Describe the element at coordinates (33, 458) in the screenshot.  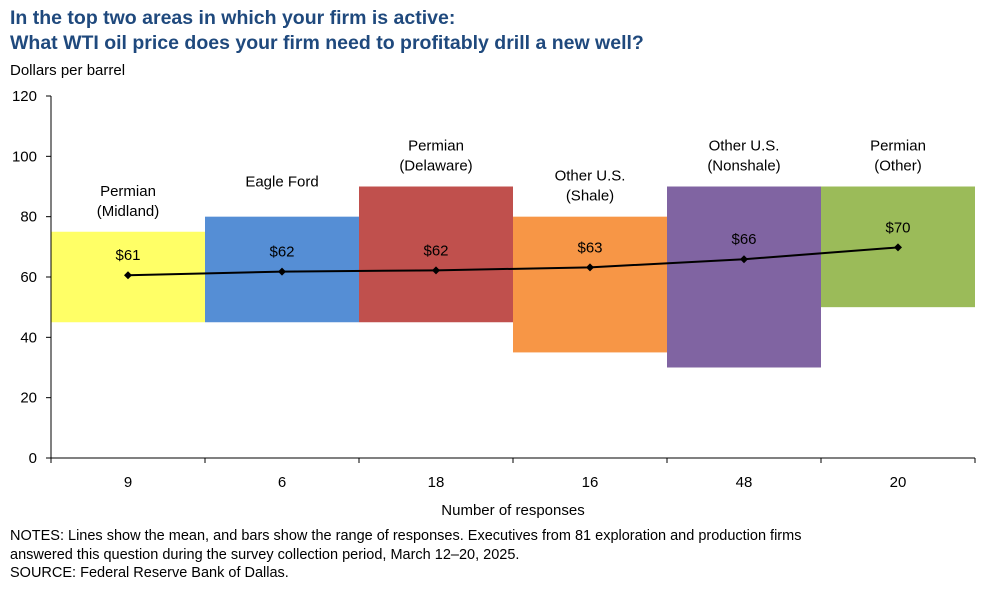
I see `y-tick-label: 0` at that location.